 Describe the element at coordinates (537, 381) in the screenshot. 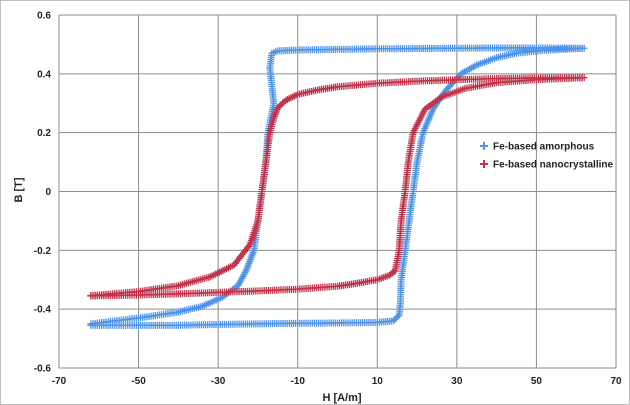

I see `x-tick-label: 50` at that location.